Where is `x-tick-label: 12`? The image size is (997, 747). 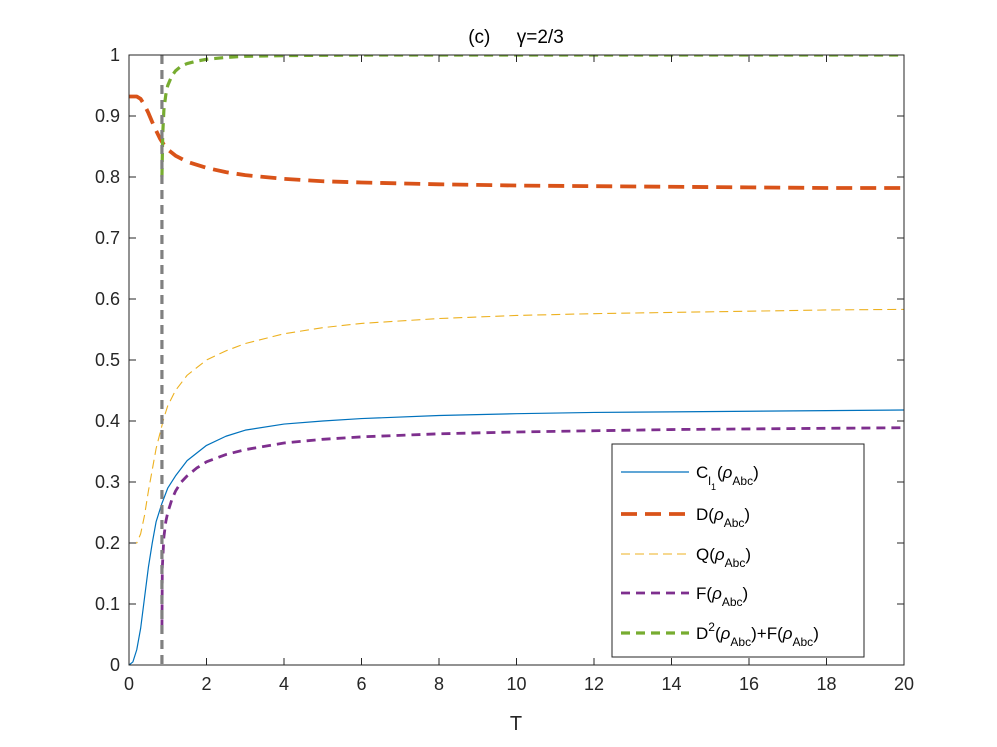 x-tick-label: 12 is located at coordinates (594, 684).